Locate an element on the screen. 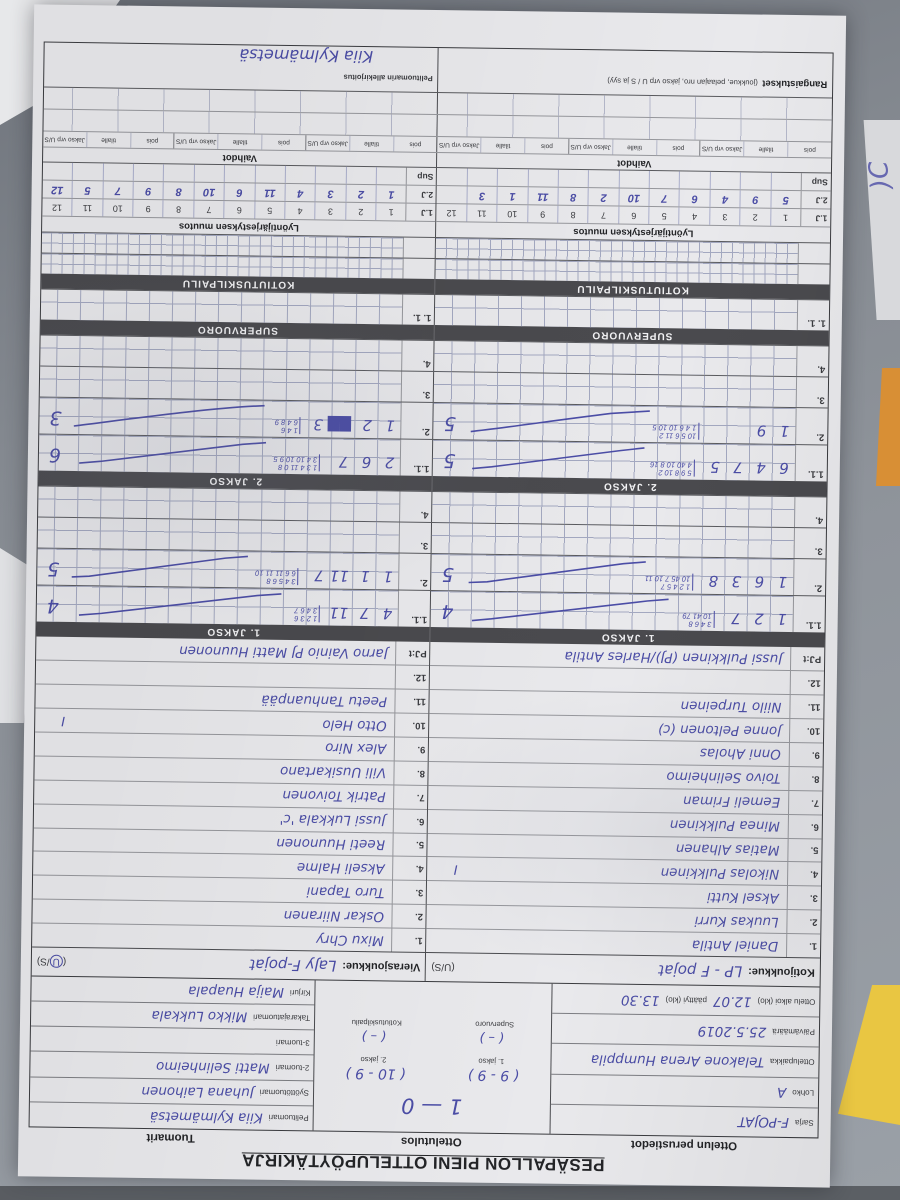 The image size is (900, 1200). player-number: 1. is located at coordinates (803, 946).